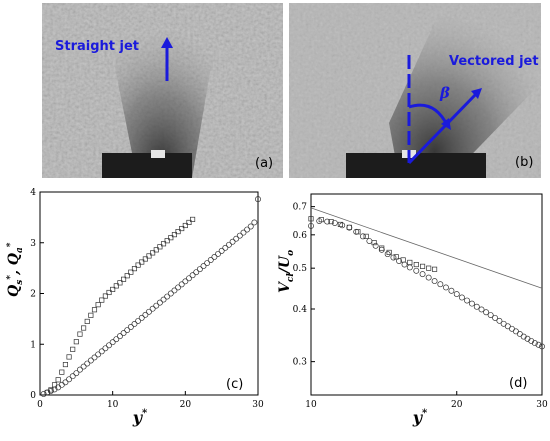  Describe the element at coordinates (162, 90) in the screenshot. I see `jet-plume` at that location.